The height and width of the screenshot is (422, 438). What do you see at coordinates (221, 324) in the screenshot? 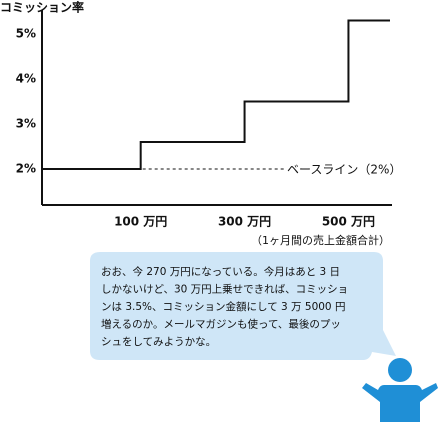
I see `speech-text: 増えるのか。メールマガジンも使って、最後のプッ` at bounding box center [221, 324].